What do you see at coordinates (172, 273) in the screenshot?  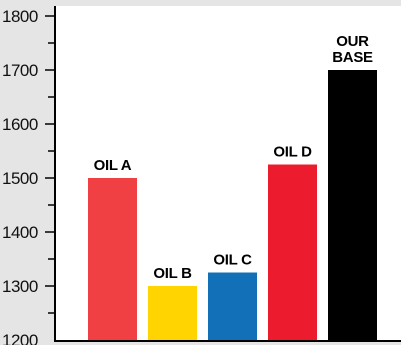 I see `bar-label: OIL B` at bounding box center [172, 273].